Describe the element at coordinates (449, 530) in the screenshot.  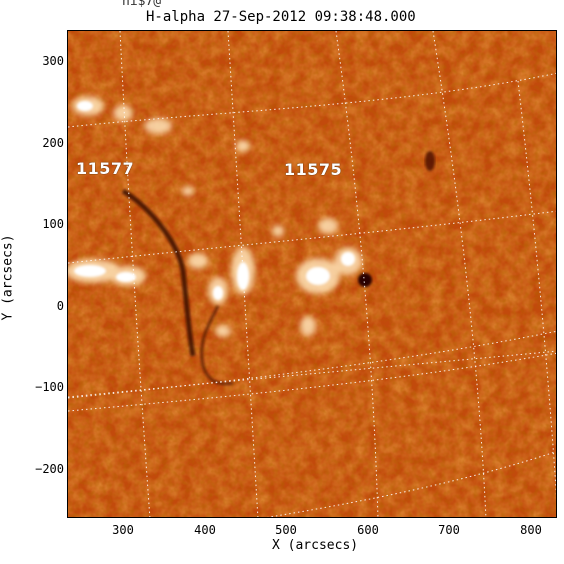
I see `x-tick-label: 700` at that location.